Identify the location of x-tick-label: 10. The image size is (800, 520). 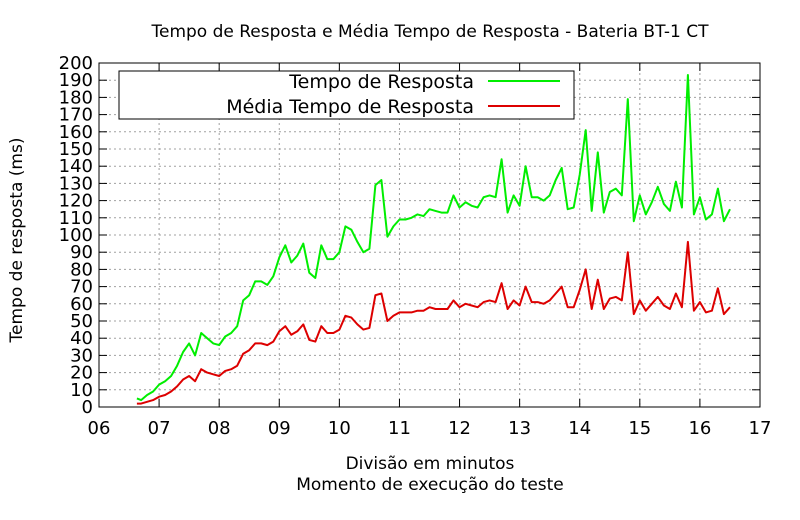
(339, 428).